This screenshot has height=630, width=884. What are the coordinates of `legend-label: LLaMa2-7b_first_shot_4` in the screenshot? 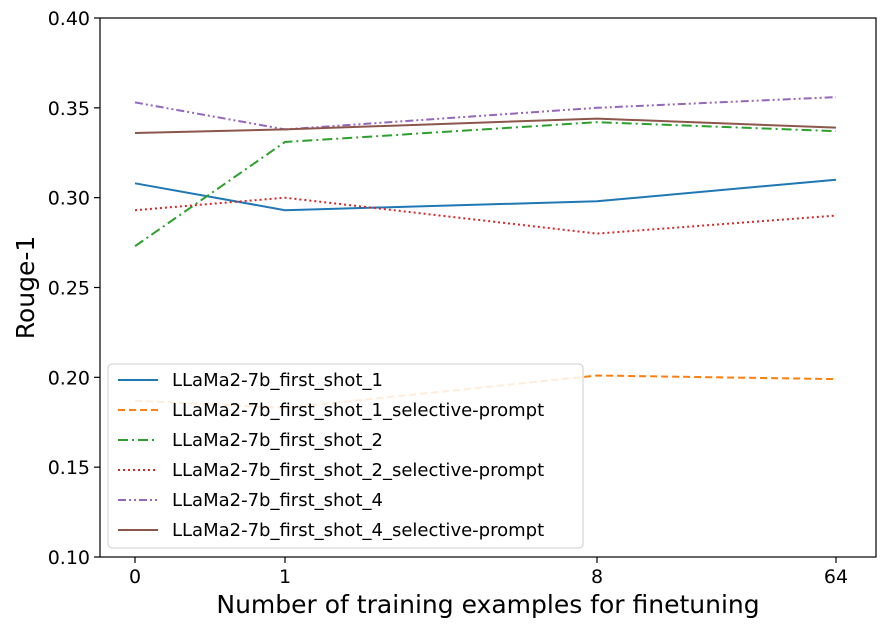 It's located at (277, 500).